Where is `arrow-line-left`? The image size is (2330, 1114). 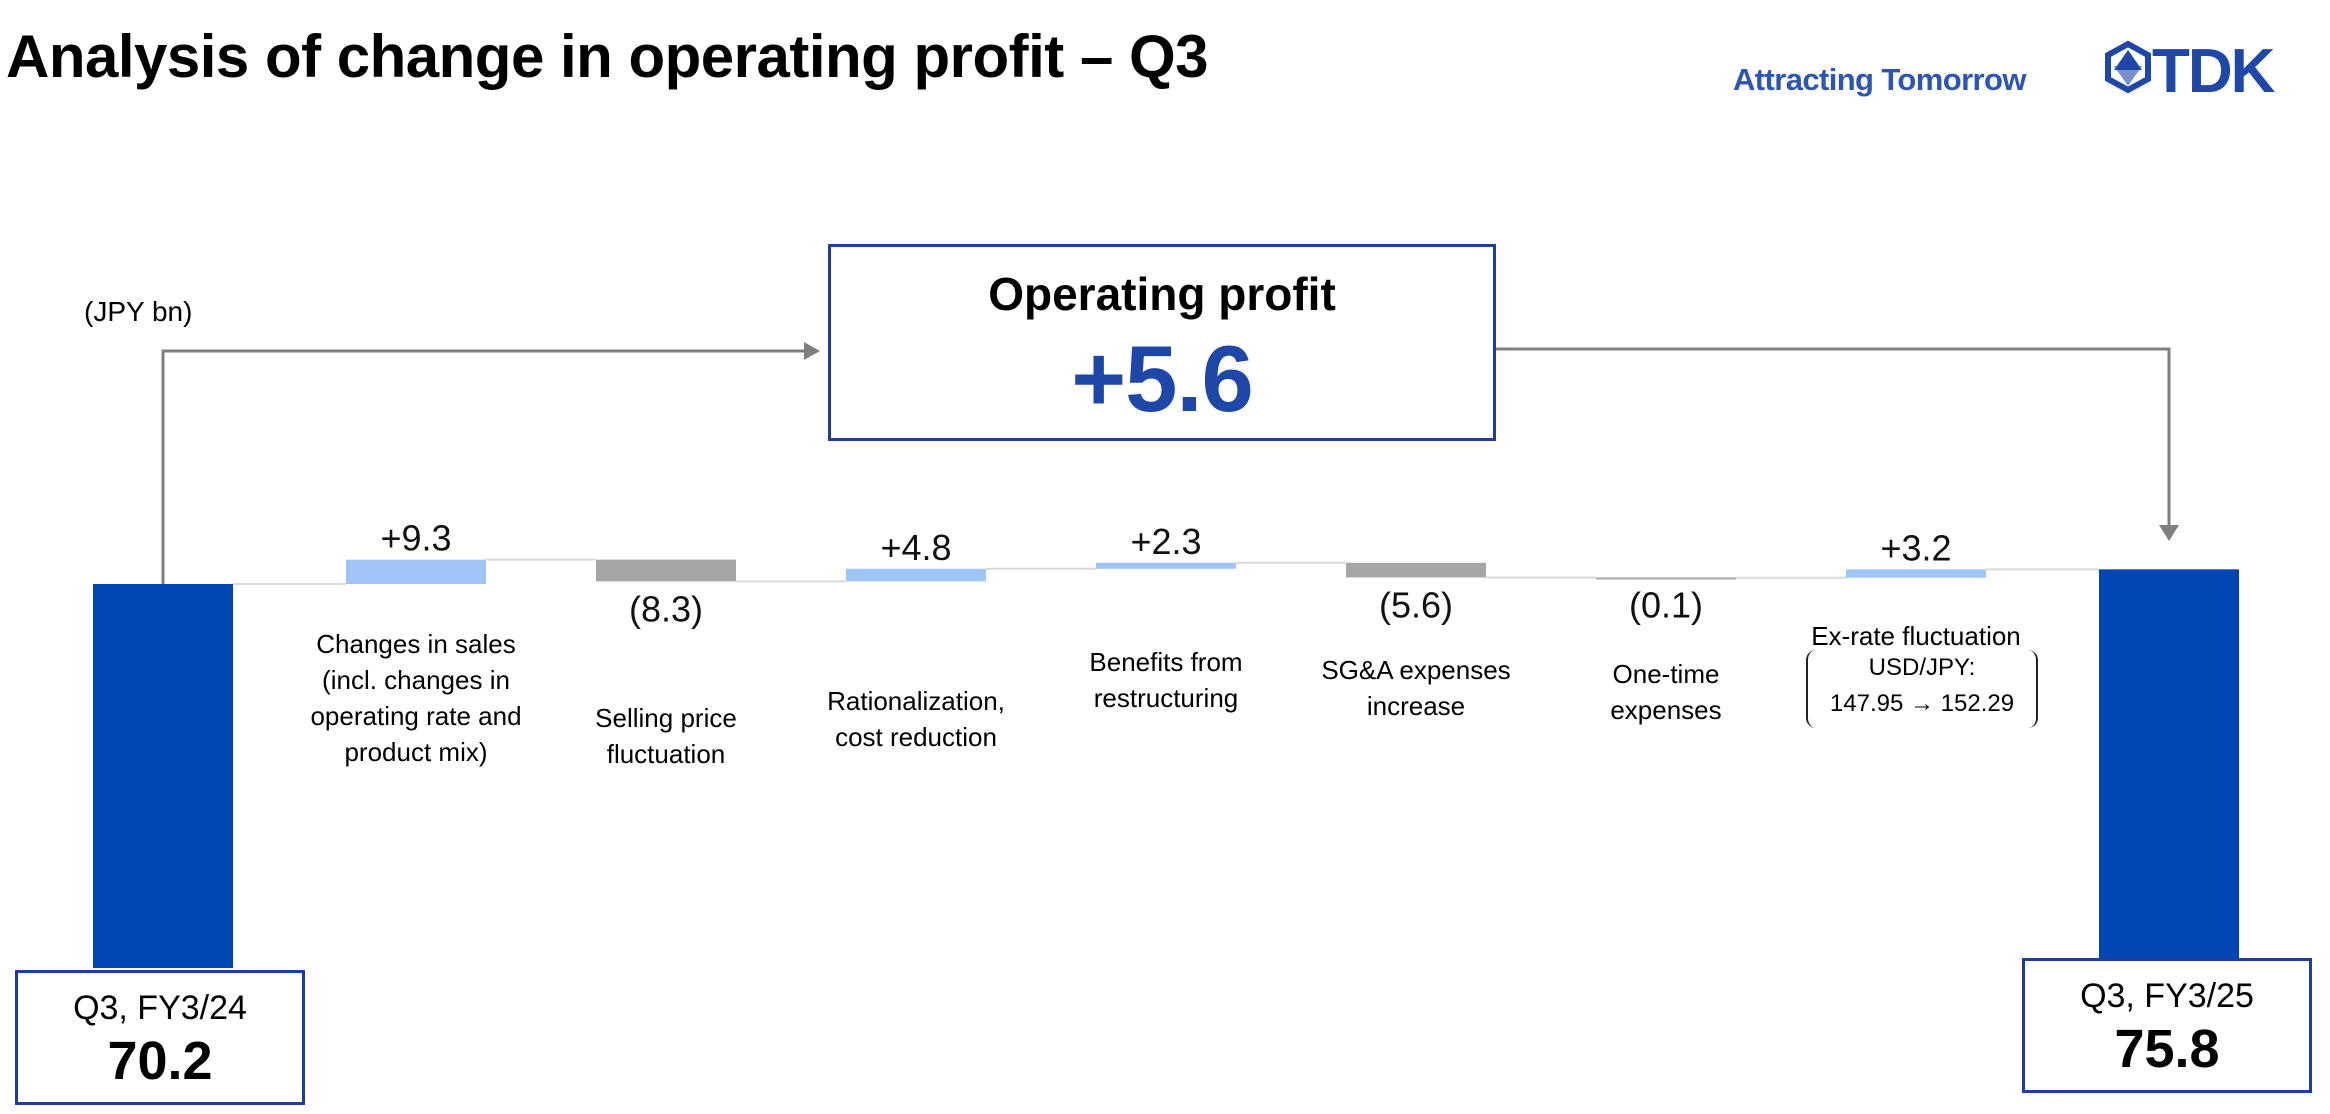
arrow-line-left is located at coordinates (486, 466).